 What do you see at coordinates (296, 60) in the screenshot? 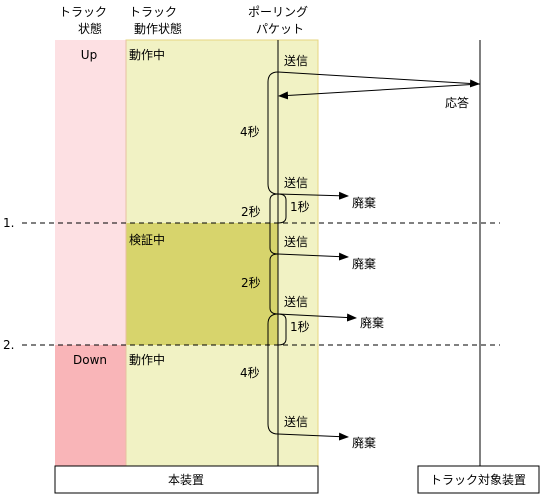
I see `label-send-1: 送信` at bounding box center [296, 60].